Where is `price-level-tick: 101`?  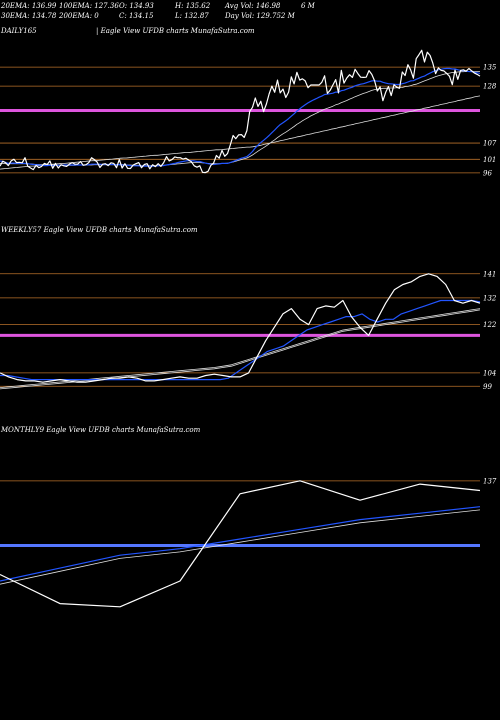 price-level-tick: 101 is located at coordinates (489, 160).